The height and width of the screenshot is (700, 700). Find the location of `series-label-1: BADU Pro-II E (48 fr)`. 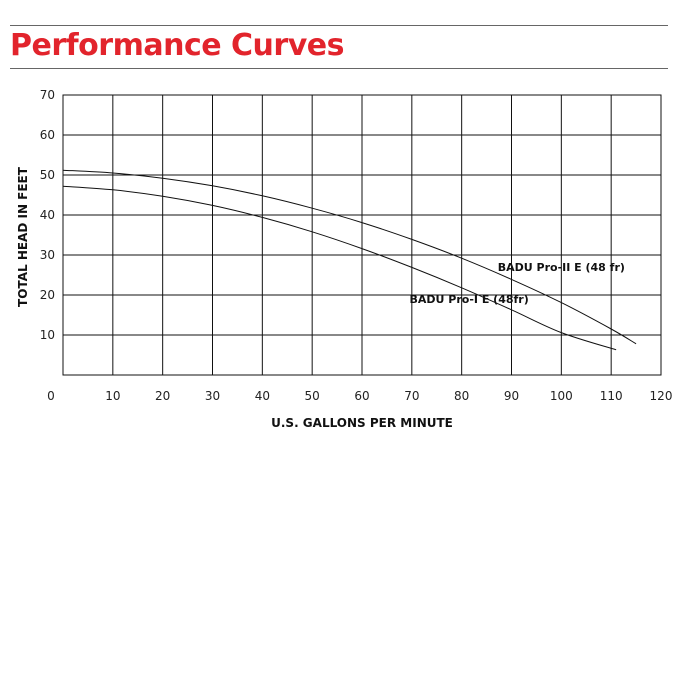

series-label-1: BADU Pro-II E (48 fr) is located at coordinates (561, 267).